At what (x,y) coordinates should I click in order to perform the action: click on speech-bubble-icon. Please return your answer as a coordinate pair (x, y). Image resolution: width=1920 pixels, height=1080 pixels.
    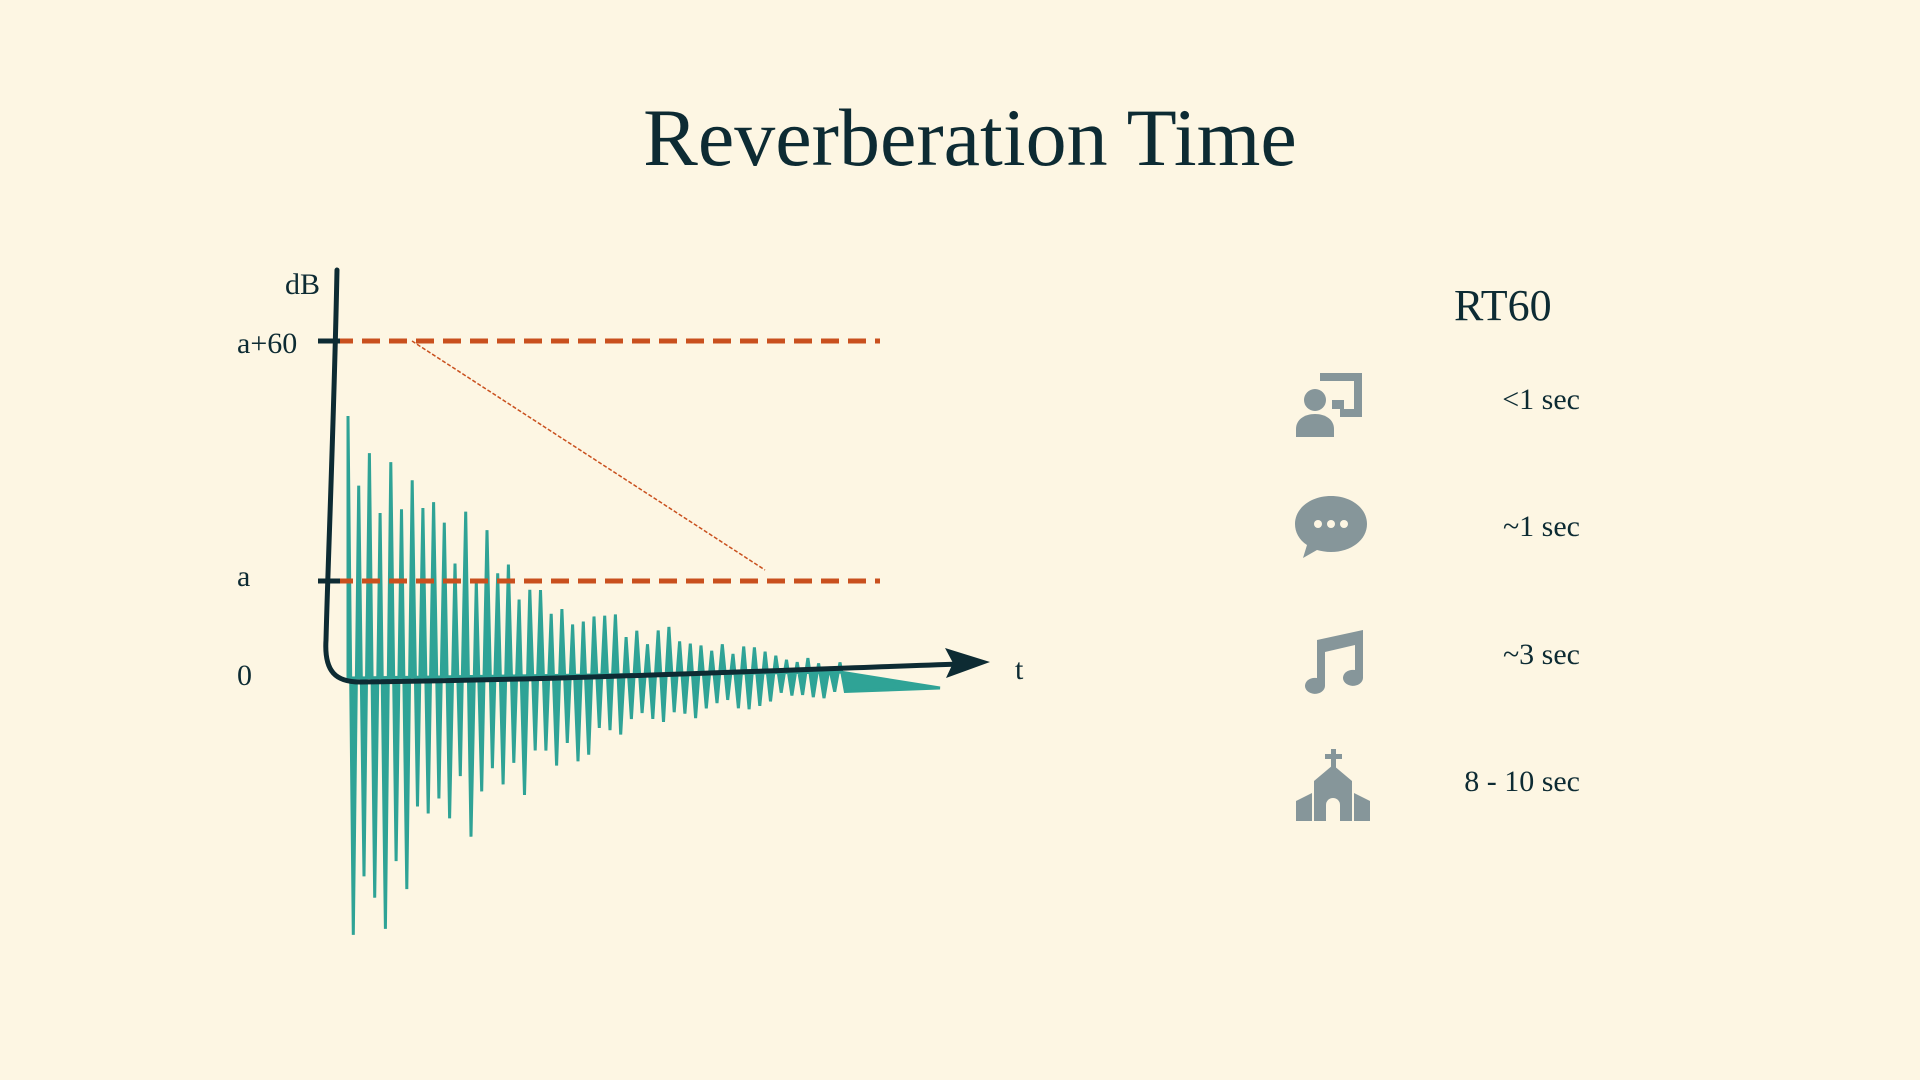
    Looking at the image, I should click on (1331, 527).